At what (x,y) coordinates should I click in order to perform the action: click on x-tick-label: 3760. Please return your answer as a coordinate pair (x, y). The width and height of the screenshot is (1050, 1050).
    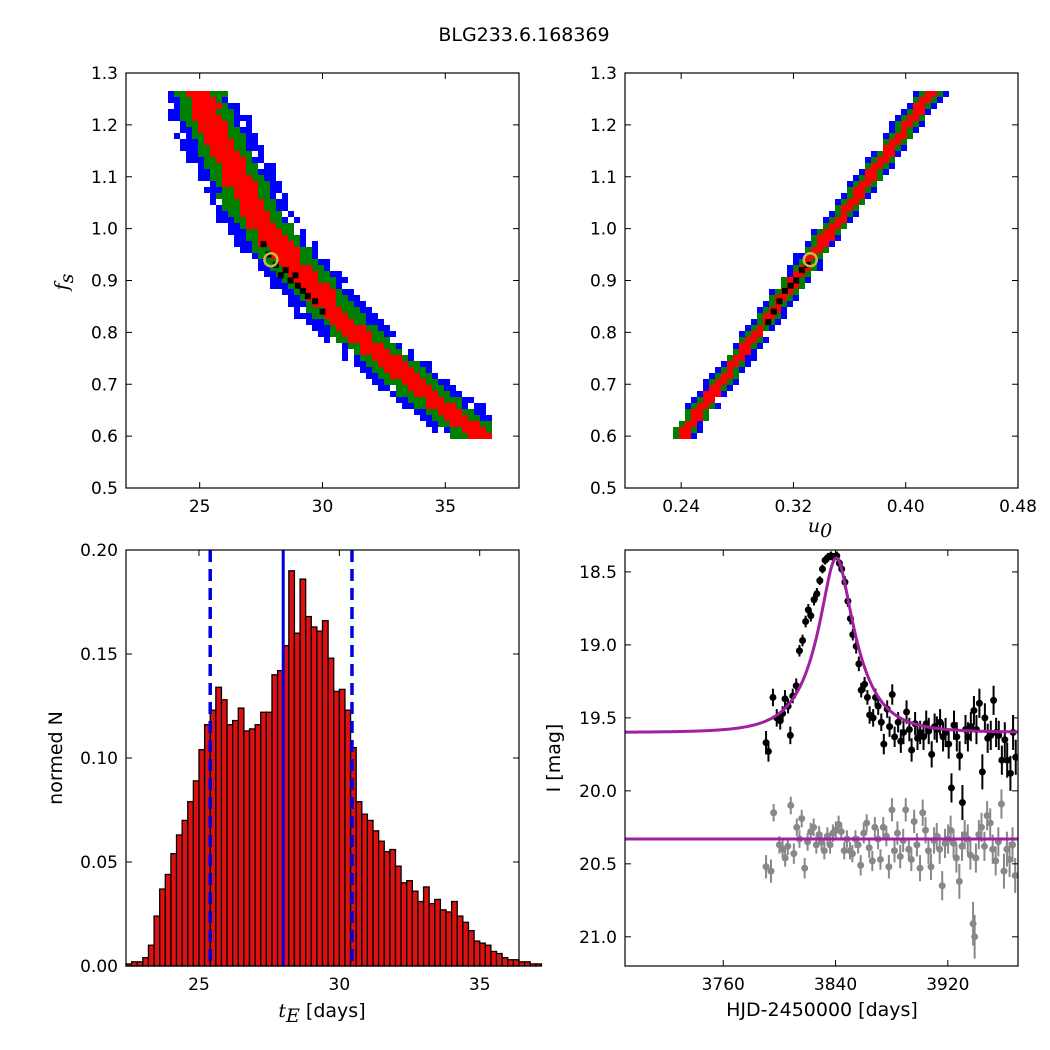
    Looking at the image, I should click on (723, 985).